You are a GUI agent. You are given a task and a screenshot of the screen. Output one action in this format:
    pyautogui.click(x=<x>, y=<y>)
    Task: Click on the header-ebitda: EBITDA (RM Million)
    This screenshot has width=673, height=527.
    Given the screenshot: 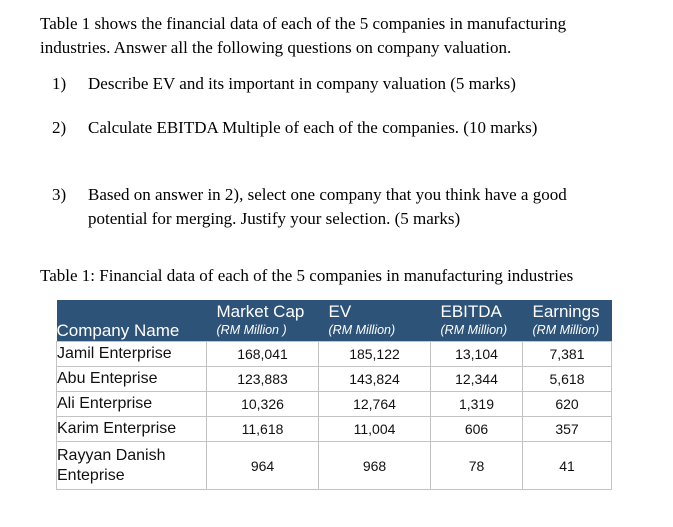 What is the action you would take?
    pyautogui.click(x=476, y=321)
    